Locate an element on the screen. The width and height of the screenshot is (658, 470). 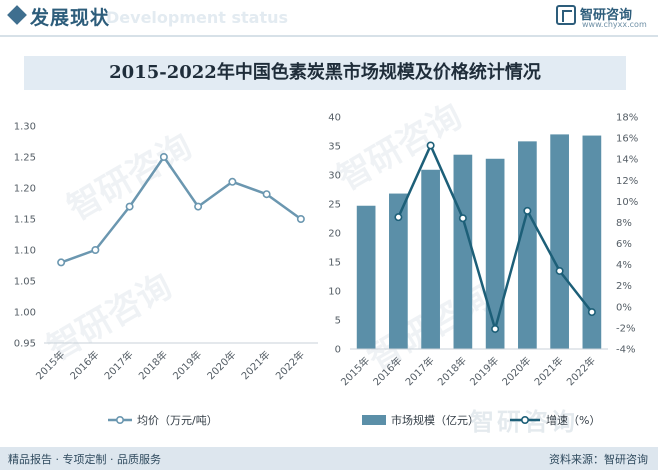
right-y-tick-label: 6% is located at coordinates (624, 244).